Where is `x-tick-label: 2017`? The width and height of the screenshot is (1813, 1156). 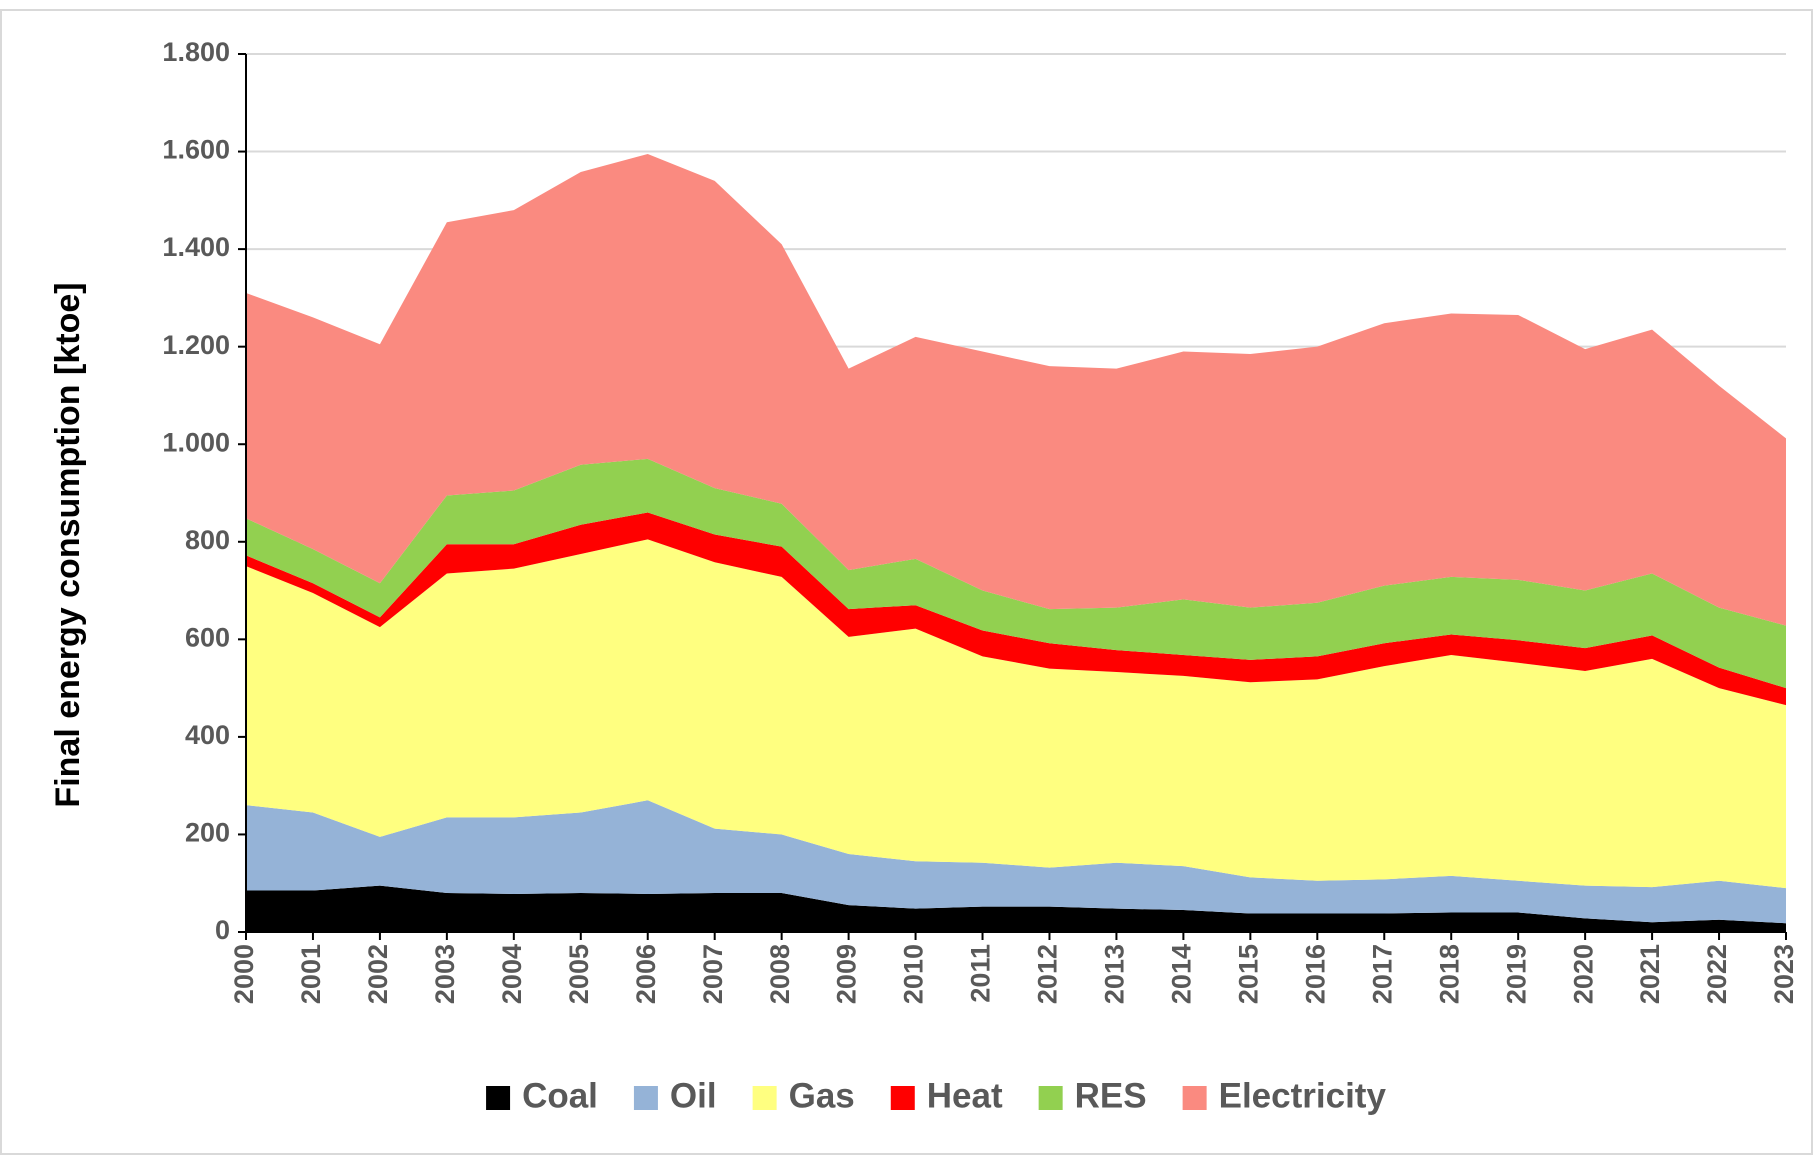 x-tick-label: 2017 is located at coordinates (1382, 974).